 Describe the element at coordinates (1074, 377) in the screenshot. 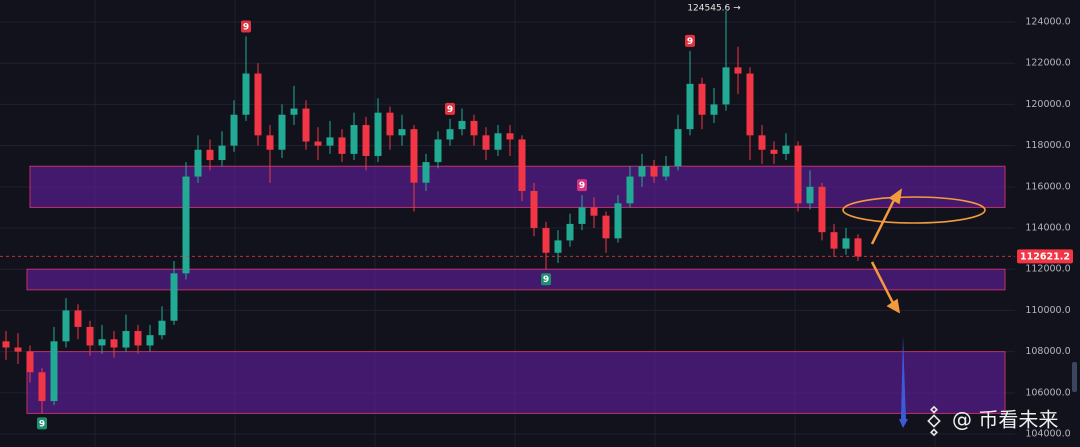

I see `scrollbar` at that location.